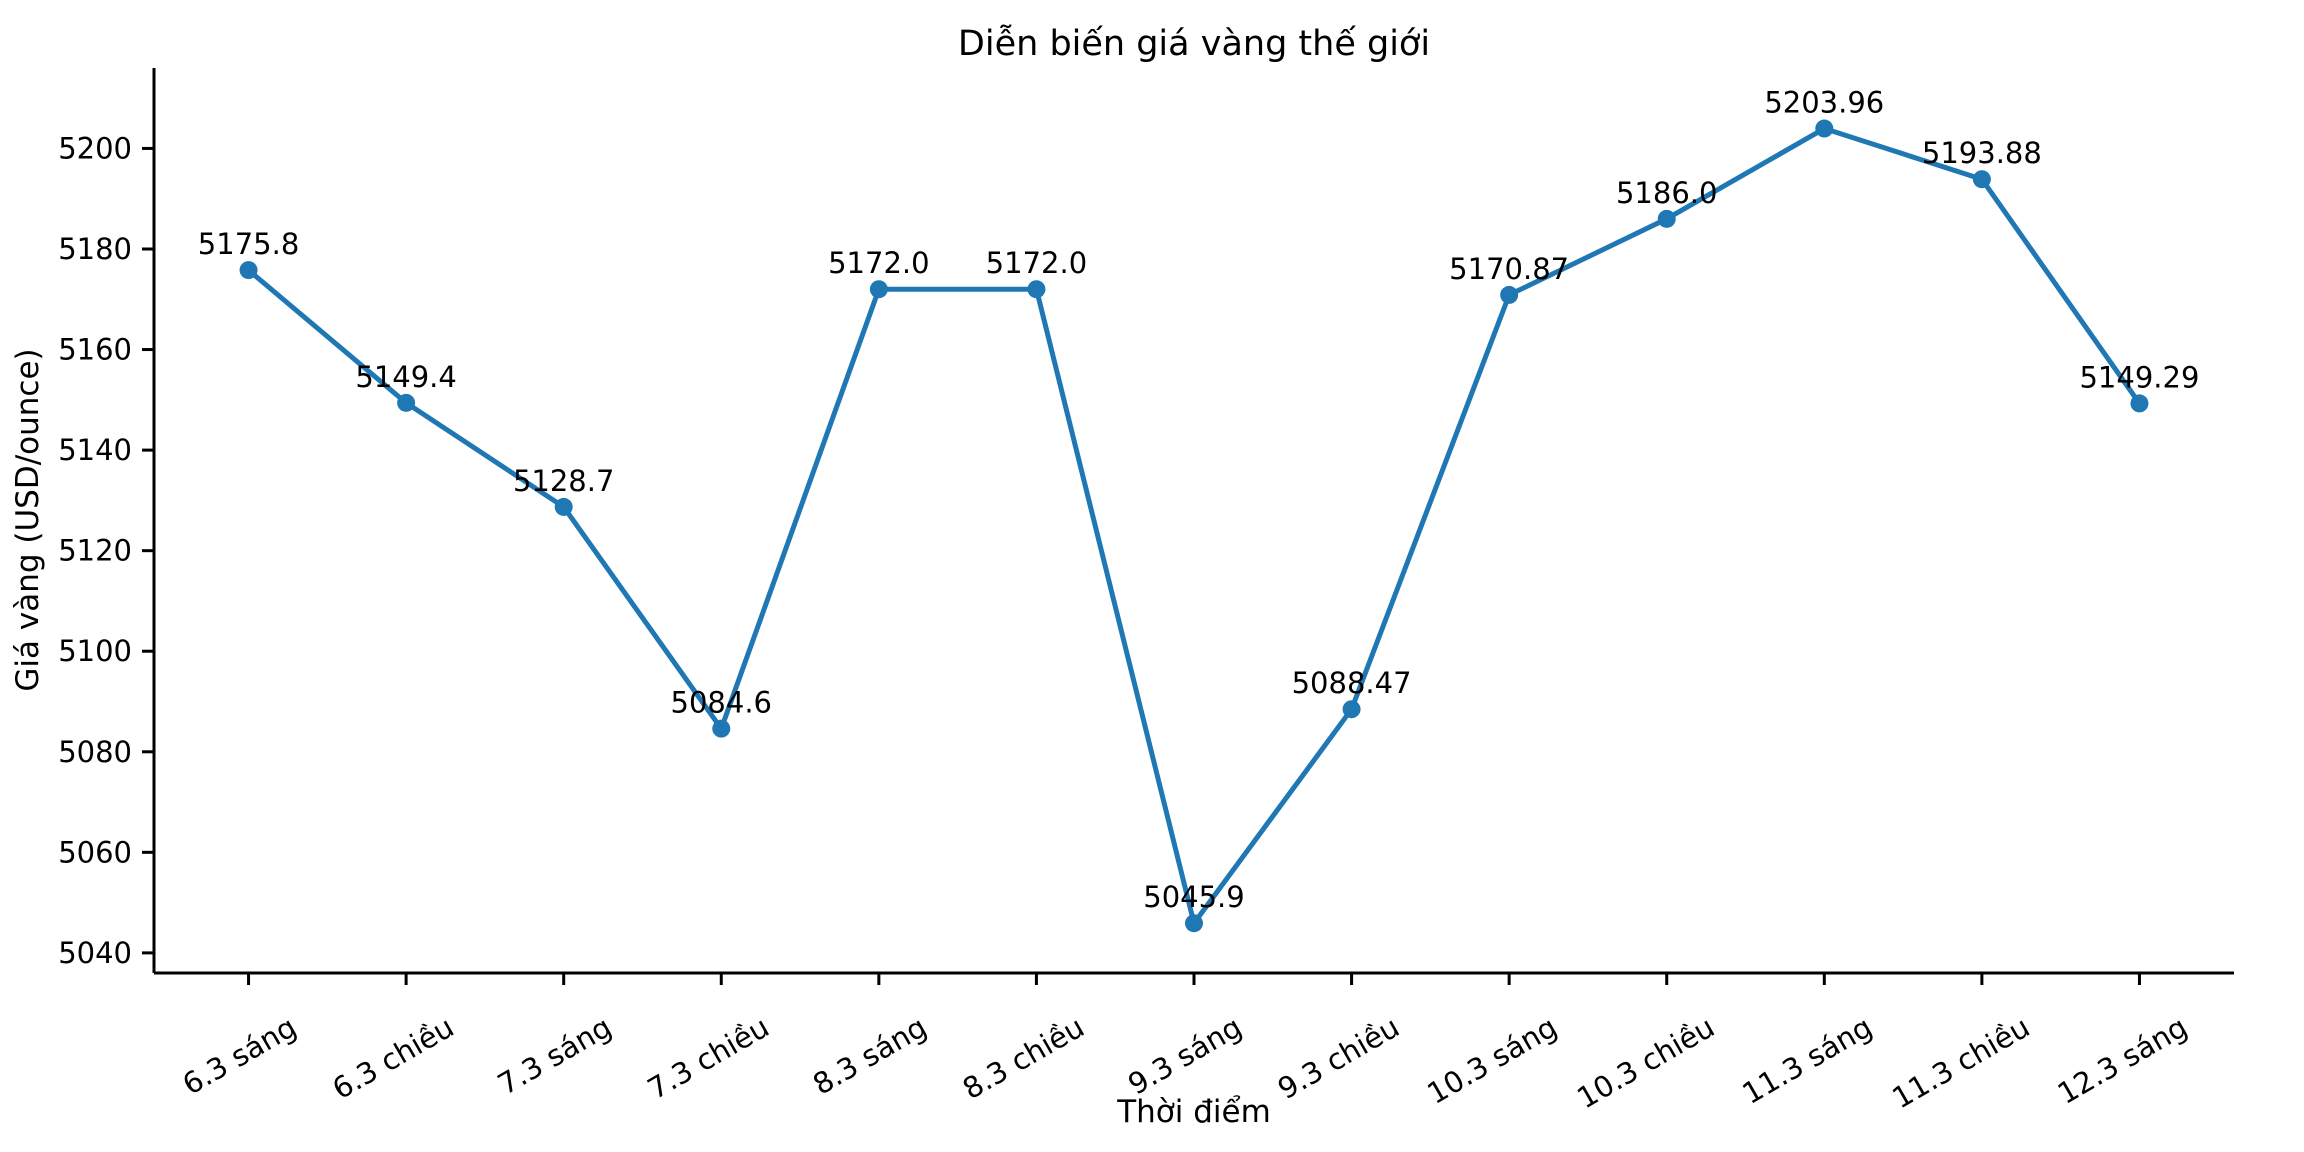 The image size is (2304, 1152). Describe the element at coordinates (1824, 103) in the screenshot. I see `data-point-label: 5203.96` at that location.